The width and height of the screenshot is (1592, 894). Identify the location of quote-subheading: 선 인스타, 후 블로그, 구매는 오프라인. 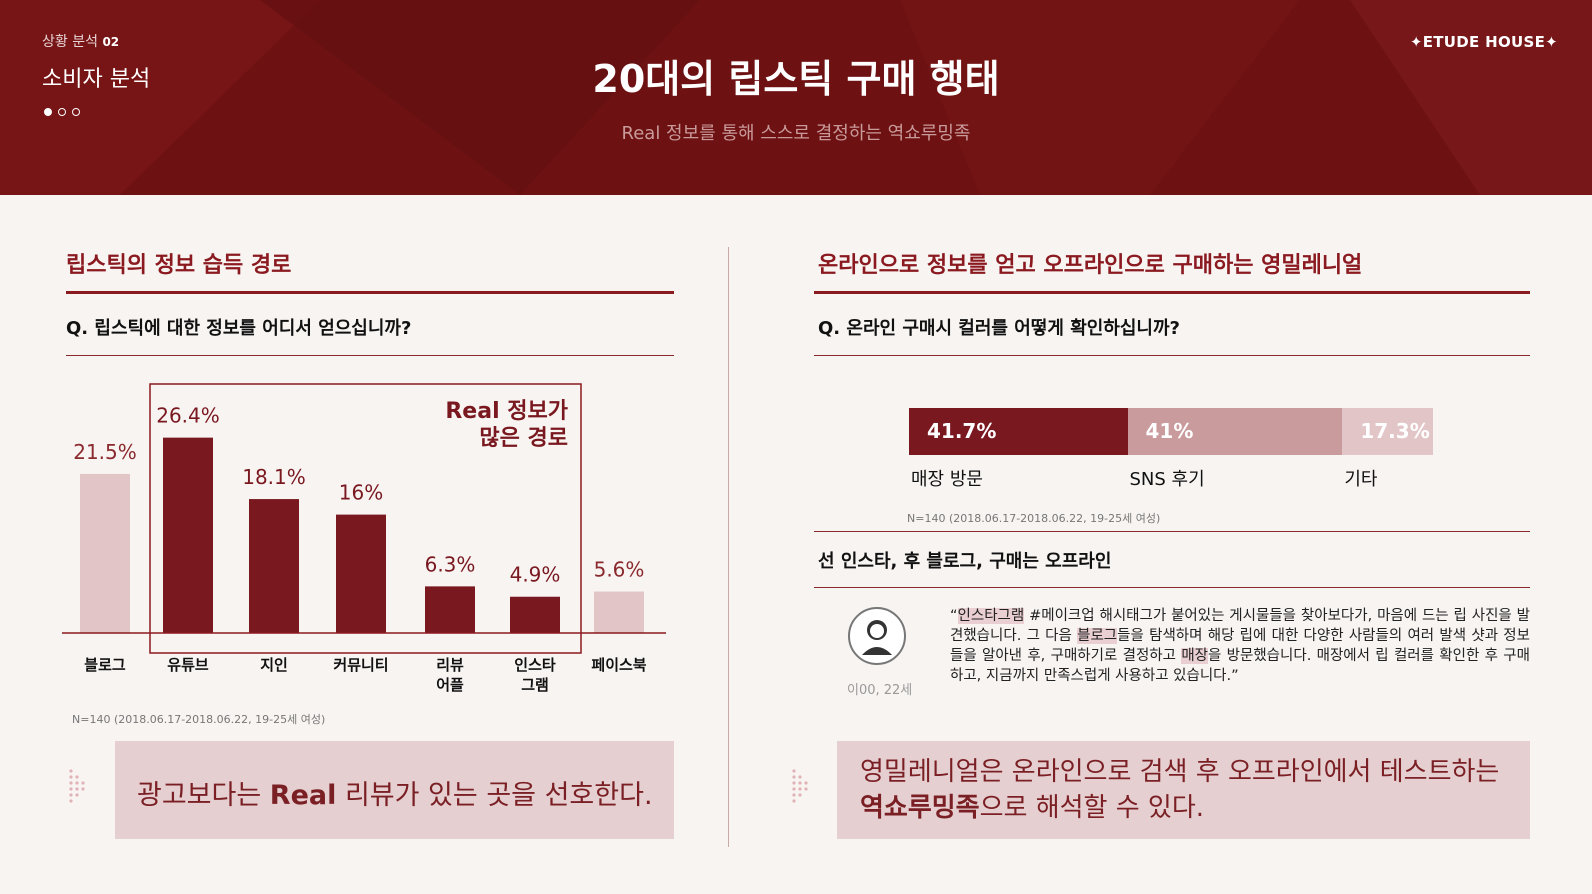
(965, 561).